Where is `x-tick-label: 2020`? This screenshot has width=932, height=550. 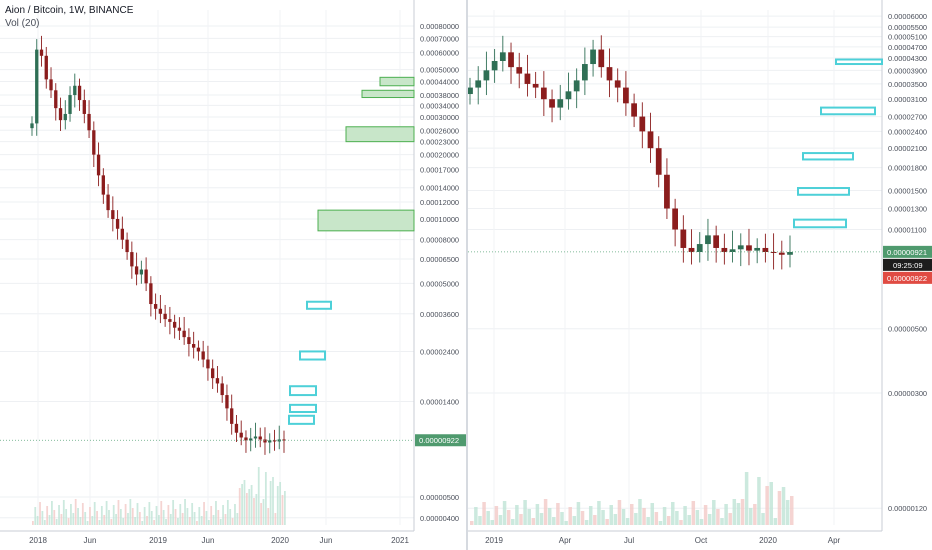 x-tick-label: 2020 is located at coordinates (768, 540).